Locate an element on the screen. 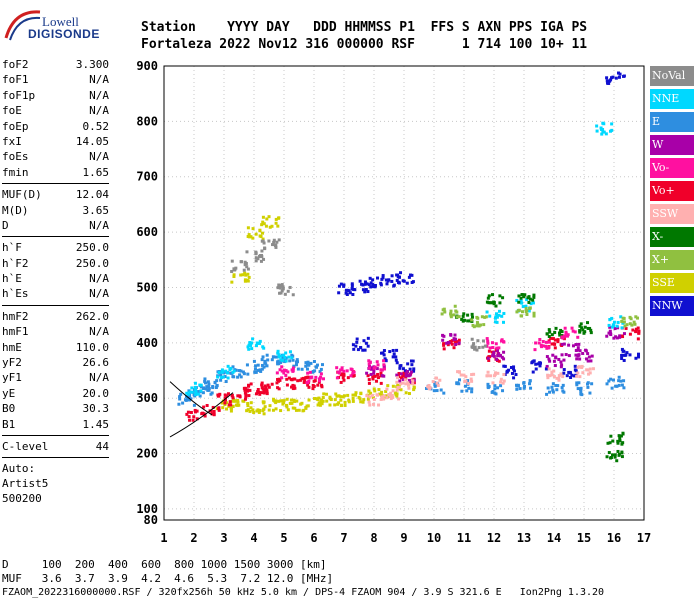 The height and width of the screenshot is (600, 700). param-row: hmE 110.0 is located at coordinates (55, 348).